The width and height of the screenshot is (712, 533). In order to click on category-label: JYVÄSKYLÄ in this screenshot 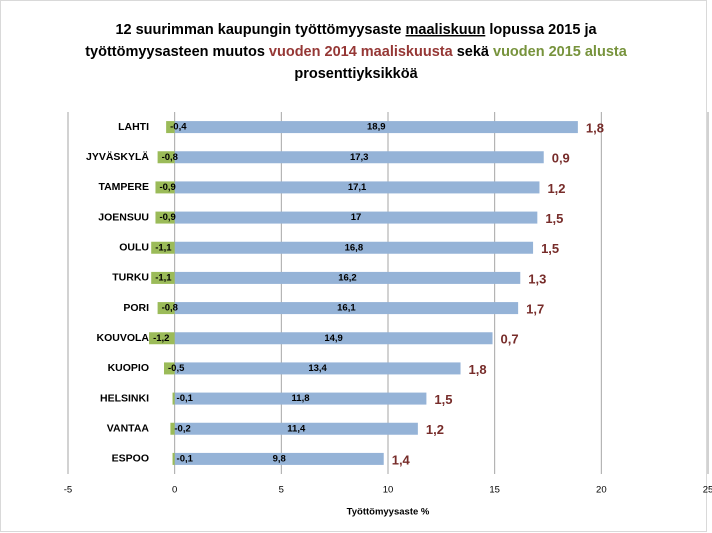, I will do `click(117, 156)`.